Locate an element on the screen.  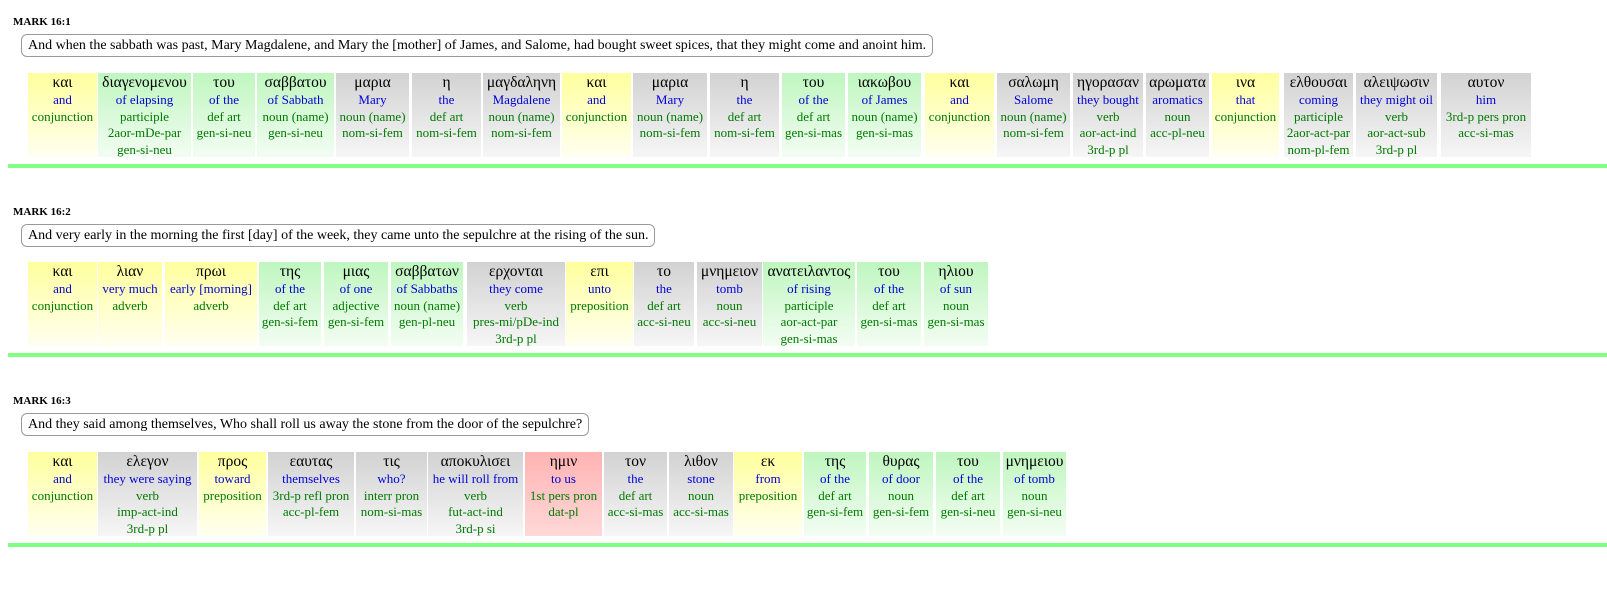
greek-word: εαυτας is located at coordinates (311, 461).